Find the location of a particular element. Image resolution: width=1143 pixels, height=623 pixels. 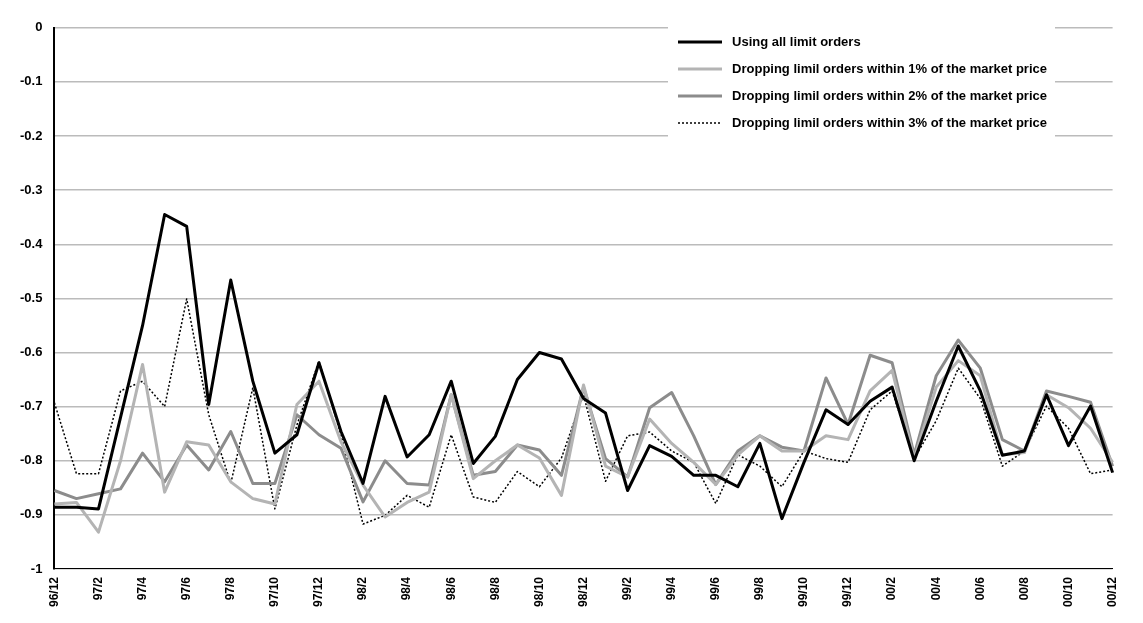

y-tick-label: -0.9 is located at coordinates (31, 514).